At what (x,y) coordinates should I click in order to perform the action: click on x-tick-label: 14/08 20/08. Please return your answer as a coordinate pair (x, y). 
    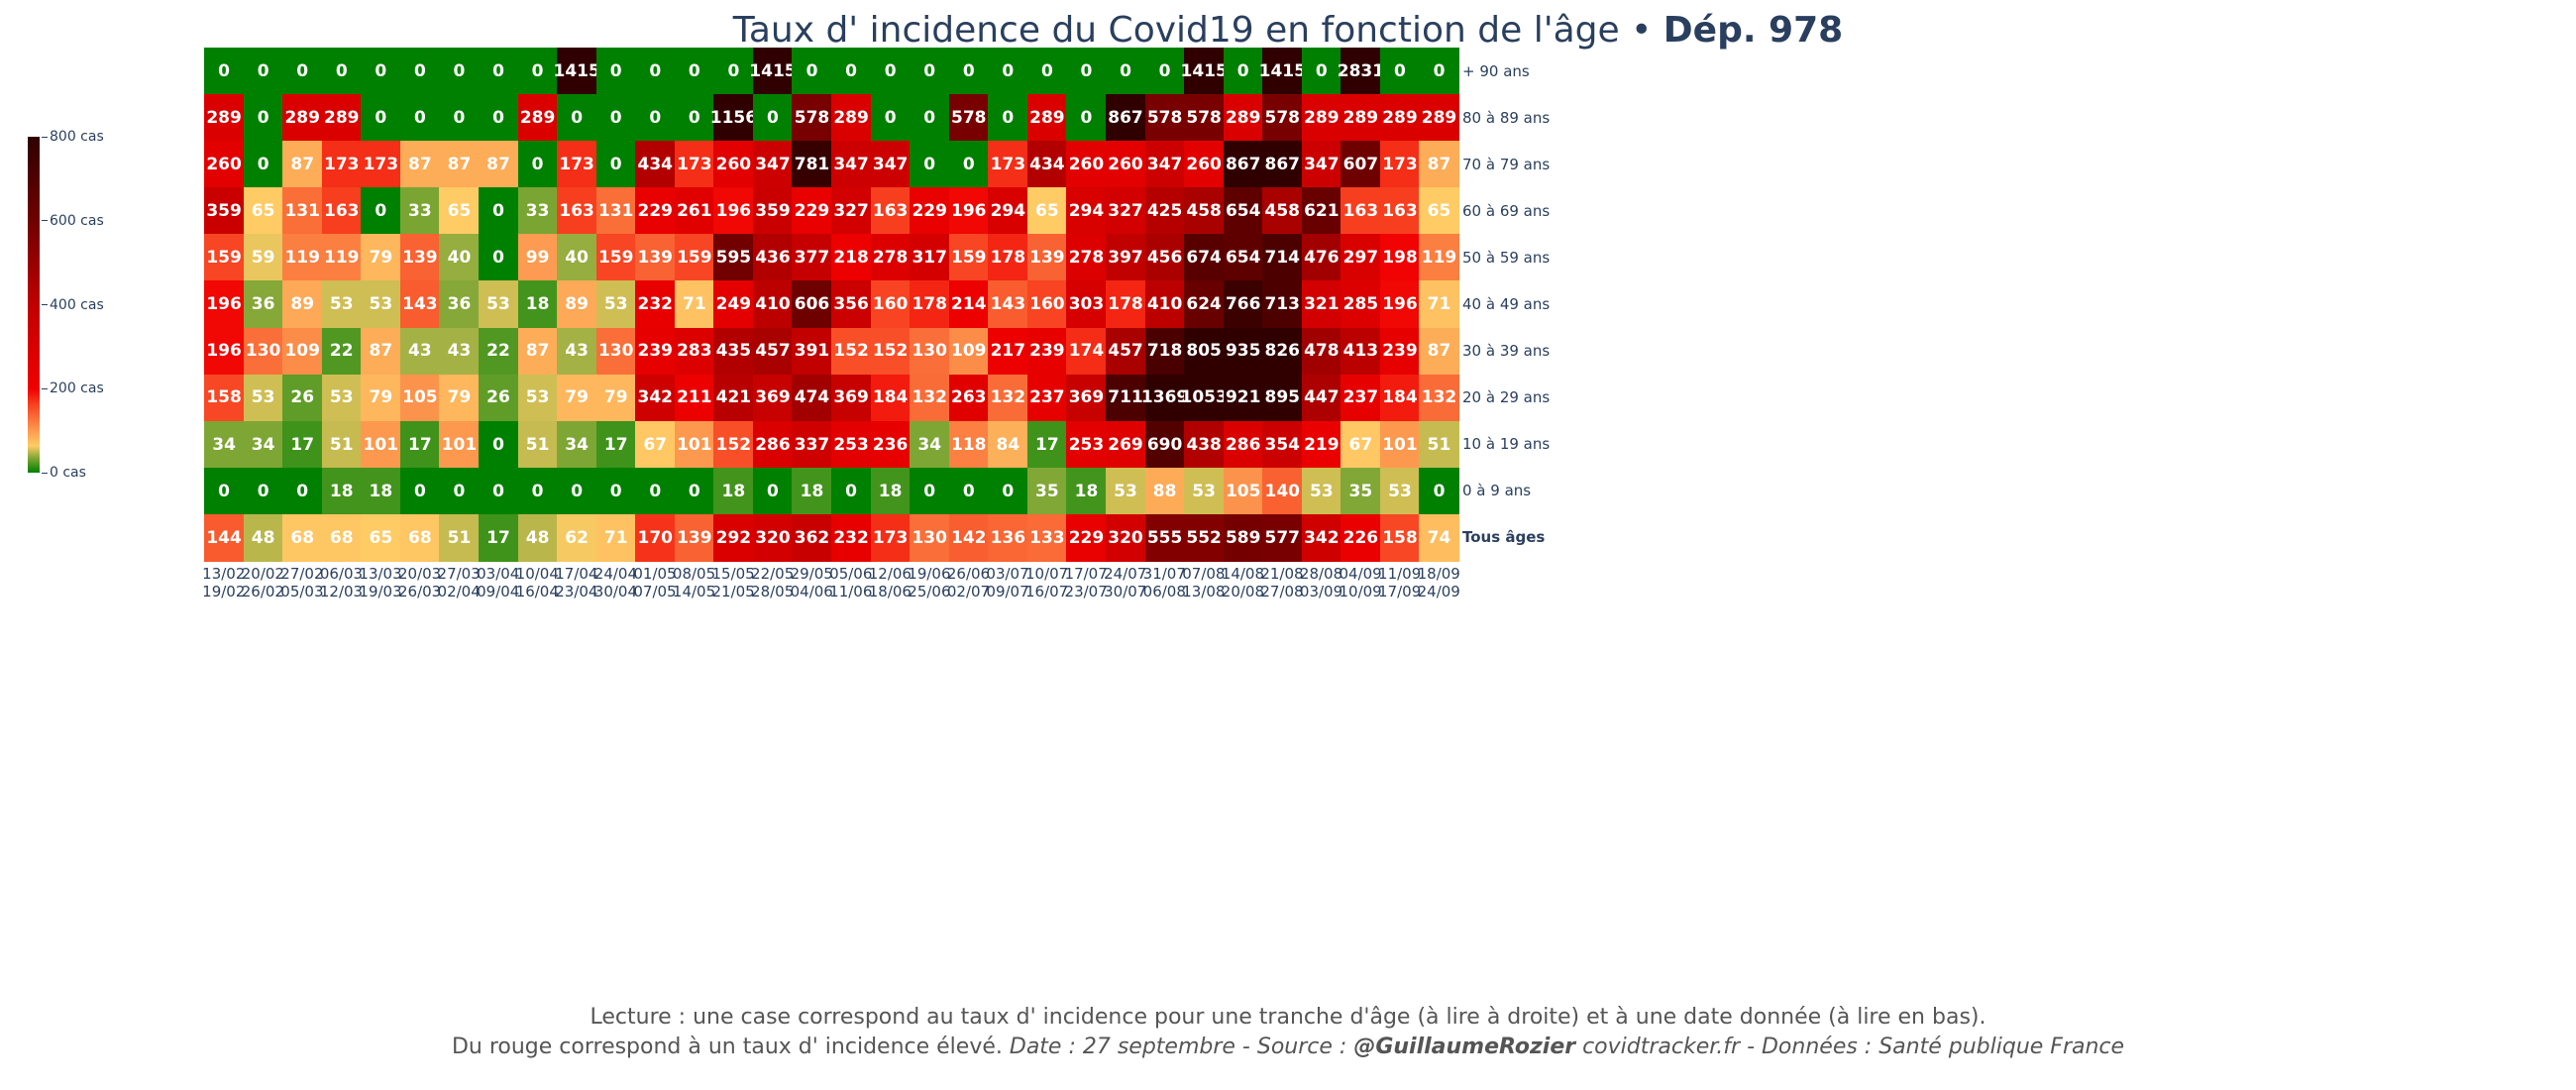
    Looking at the image, I should click on (1243, 582).